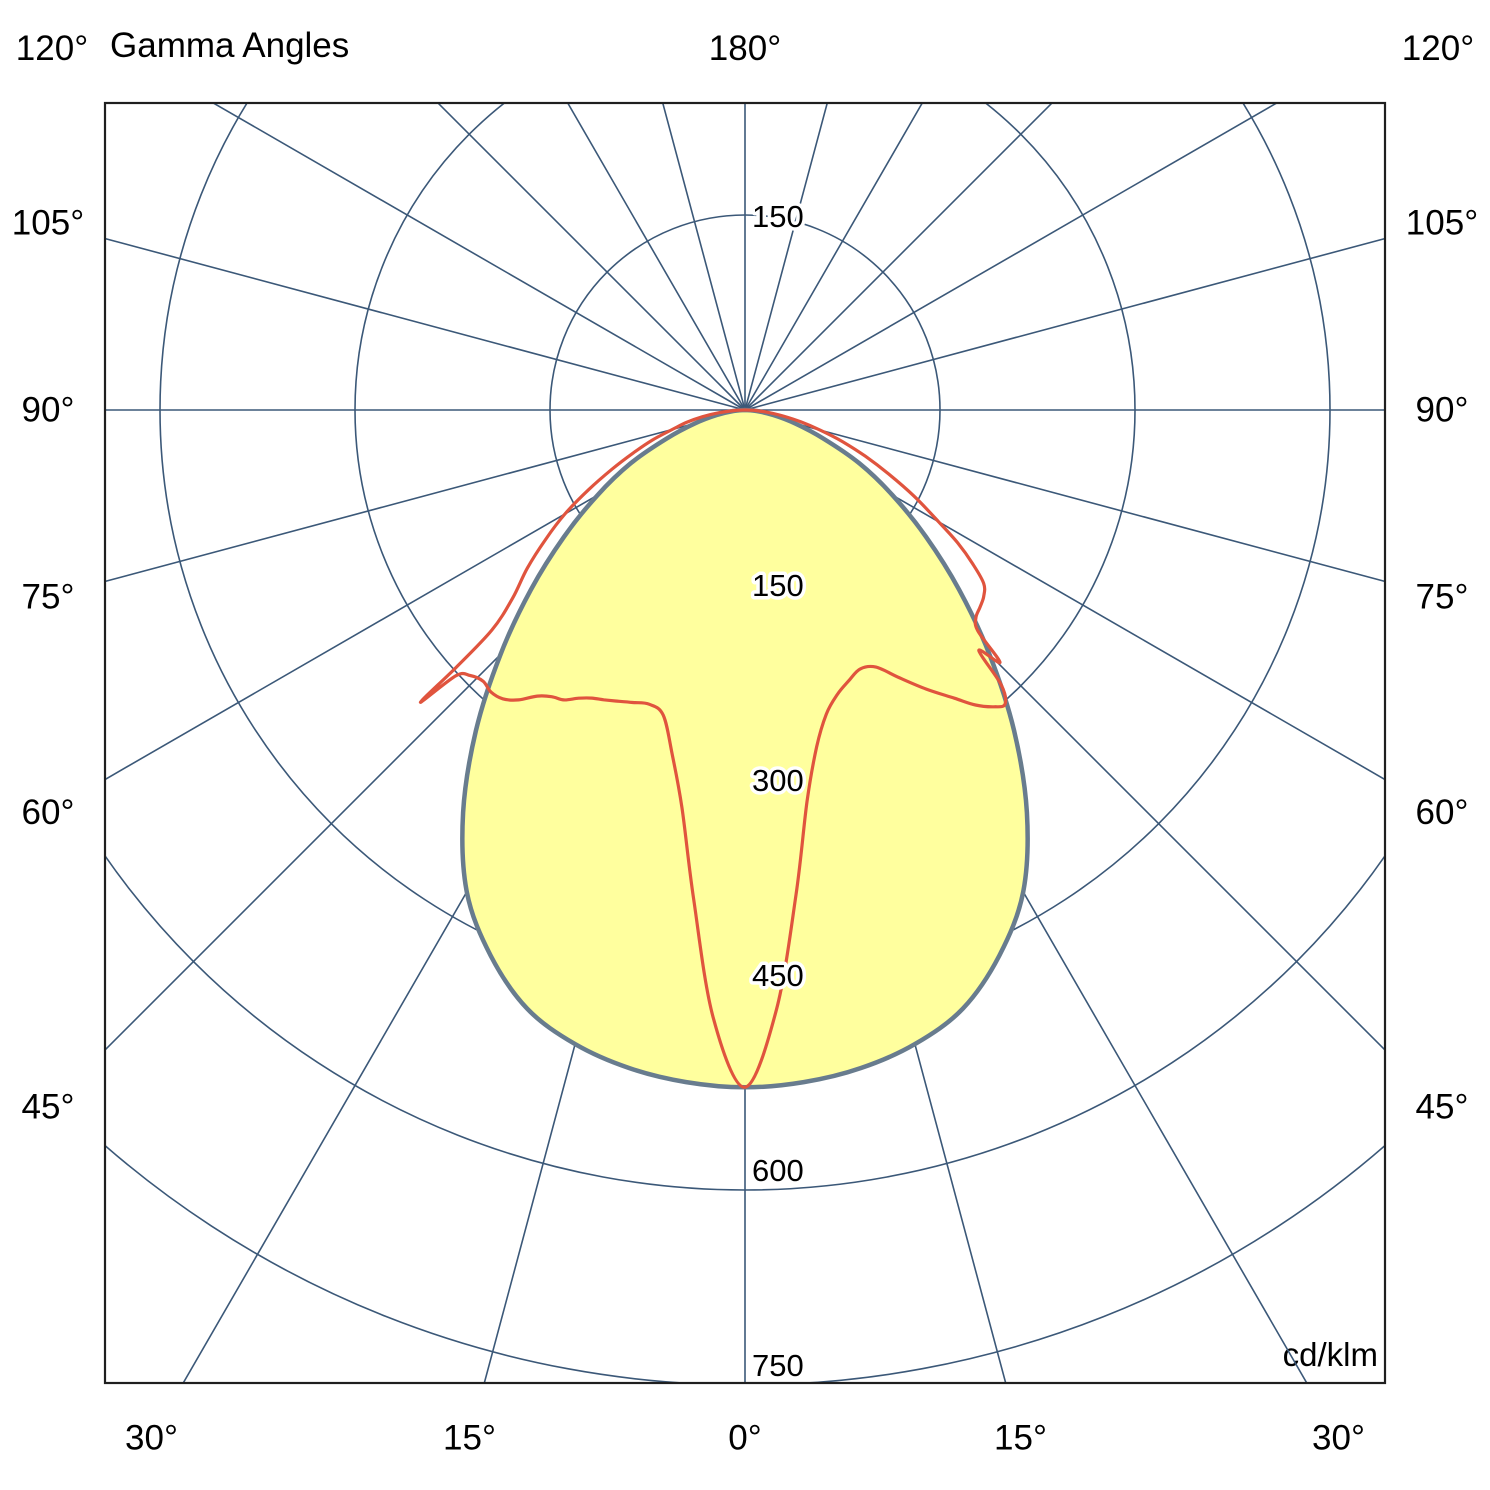 The width and height of the screenshot is (1490, 1490). I want to click on angle-label-left: 45°, so click(48, 1107).